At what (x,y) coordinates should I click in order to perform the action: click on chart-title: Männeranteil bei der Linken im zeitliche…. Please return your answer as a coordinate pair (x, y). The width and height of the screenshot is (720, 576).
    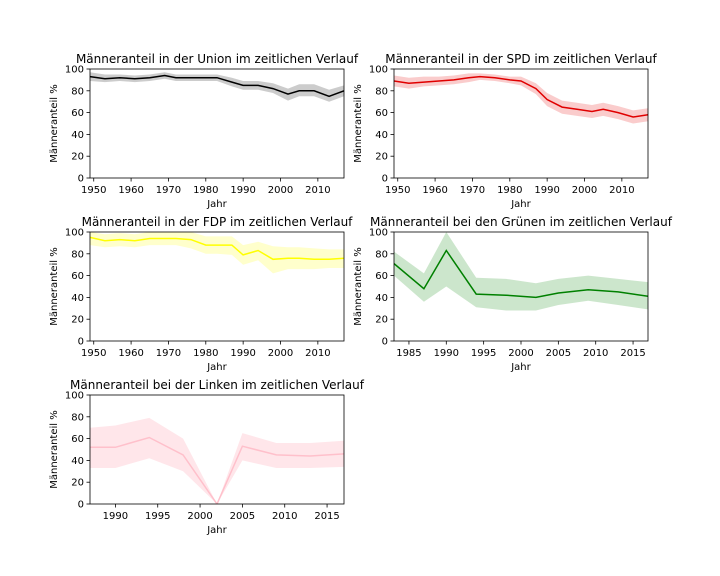
    Looking at the image, I should click on (217, 385).